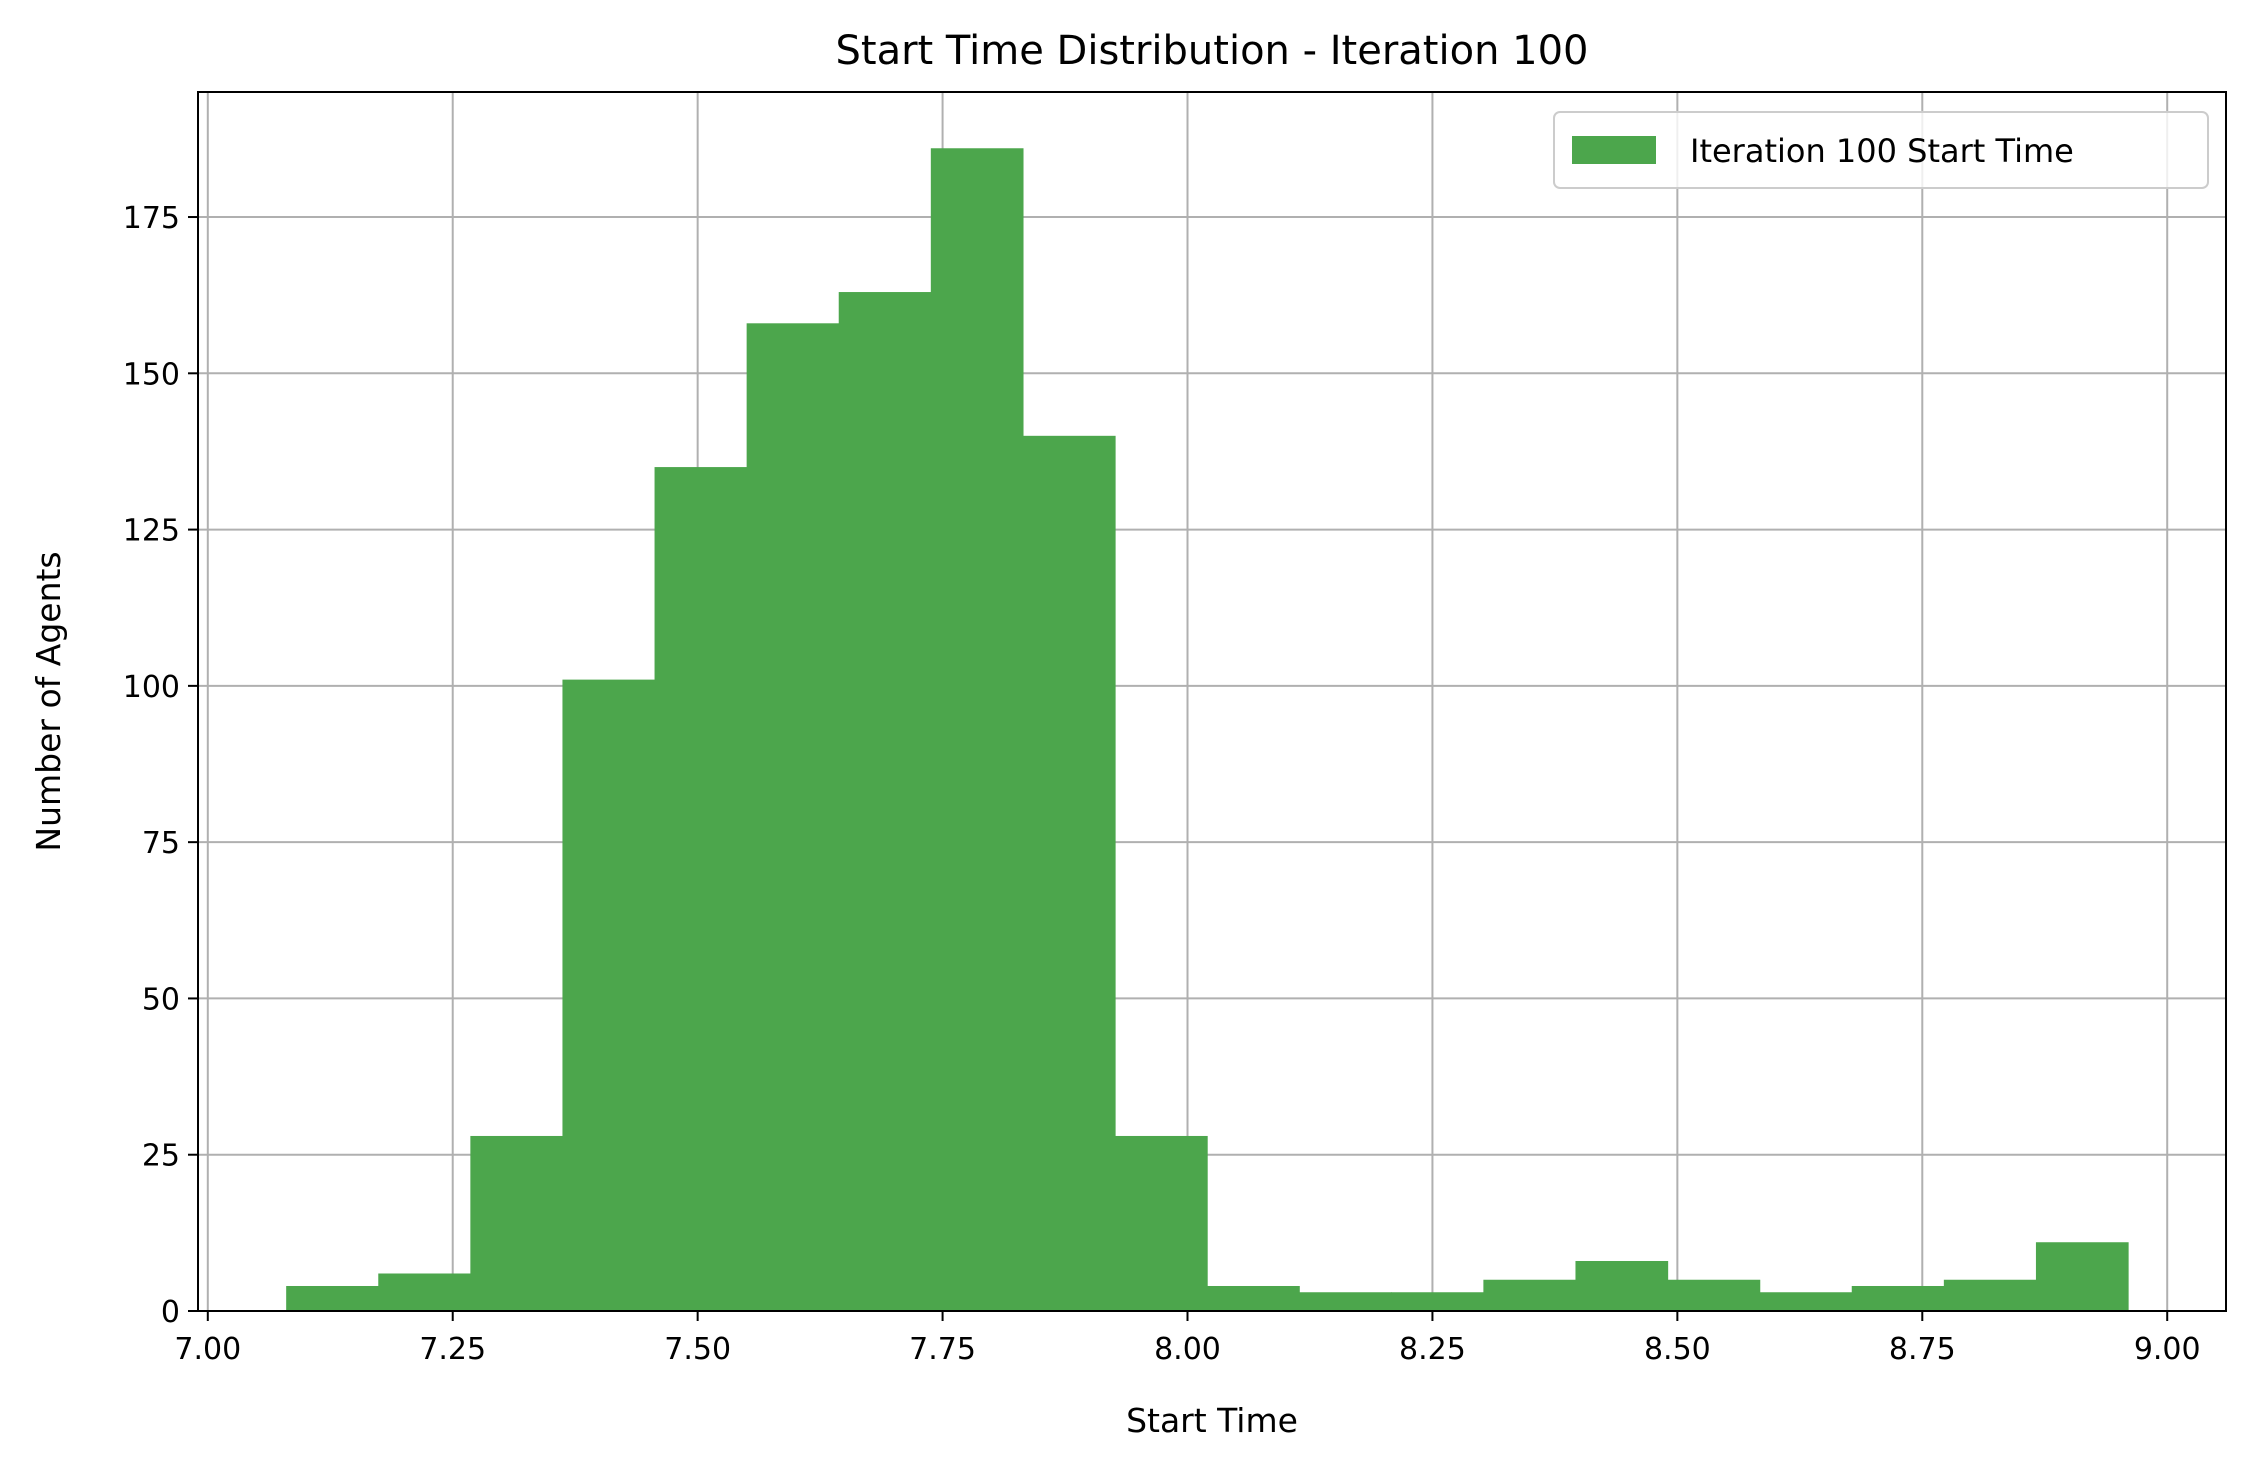 The image size is (2250, 1466). I want to click on x-tick-label: 8.00, so click(1187, 1349).